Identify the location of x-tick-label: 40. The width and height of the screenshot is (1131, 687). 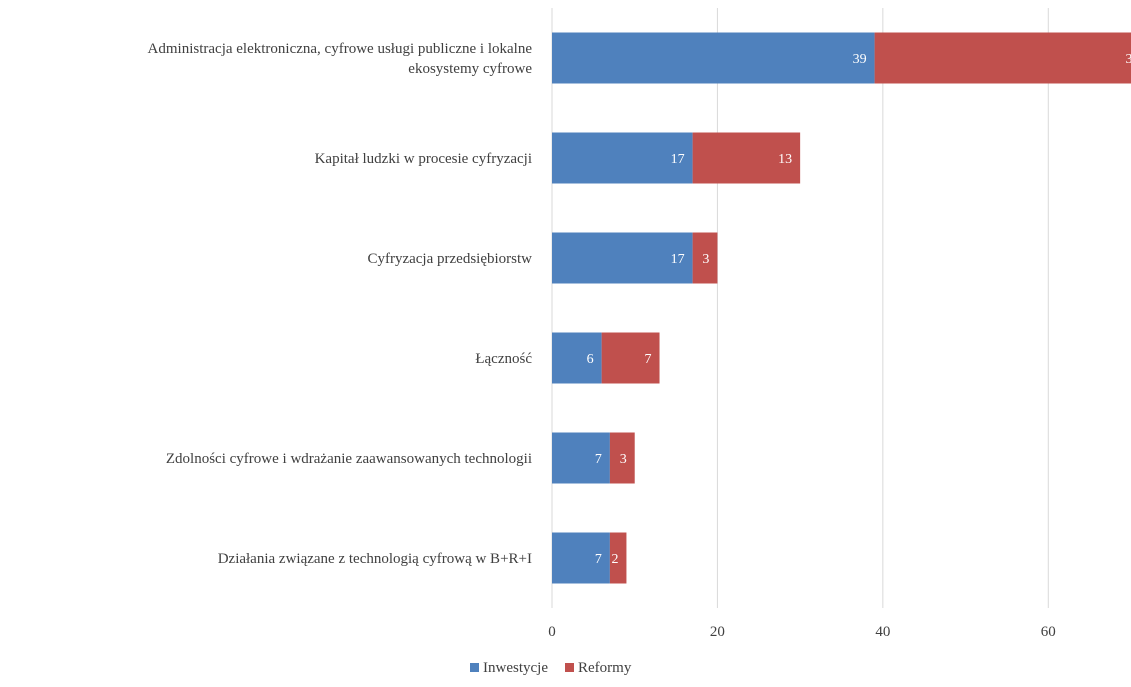
(882, 632).